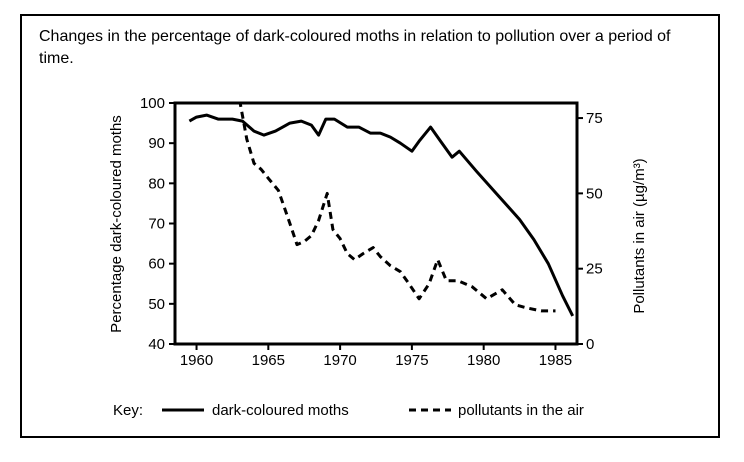 The height and width of the screenshot is (462, 744). Describe the element at coordinates (594, 118) in the screenshot. I see `y2-tick-label-75: 75` at that location.